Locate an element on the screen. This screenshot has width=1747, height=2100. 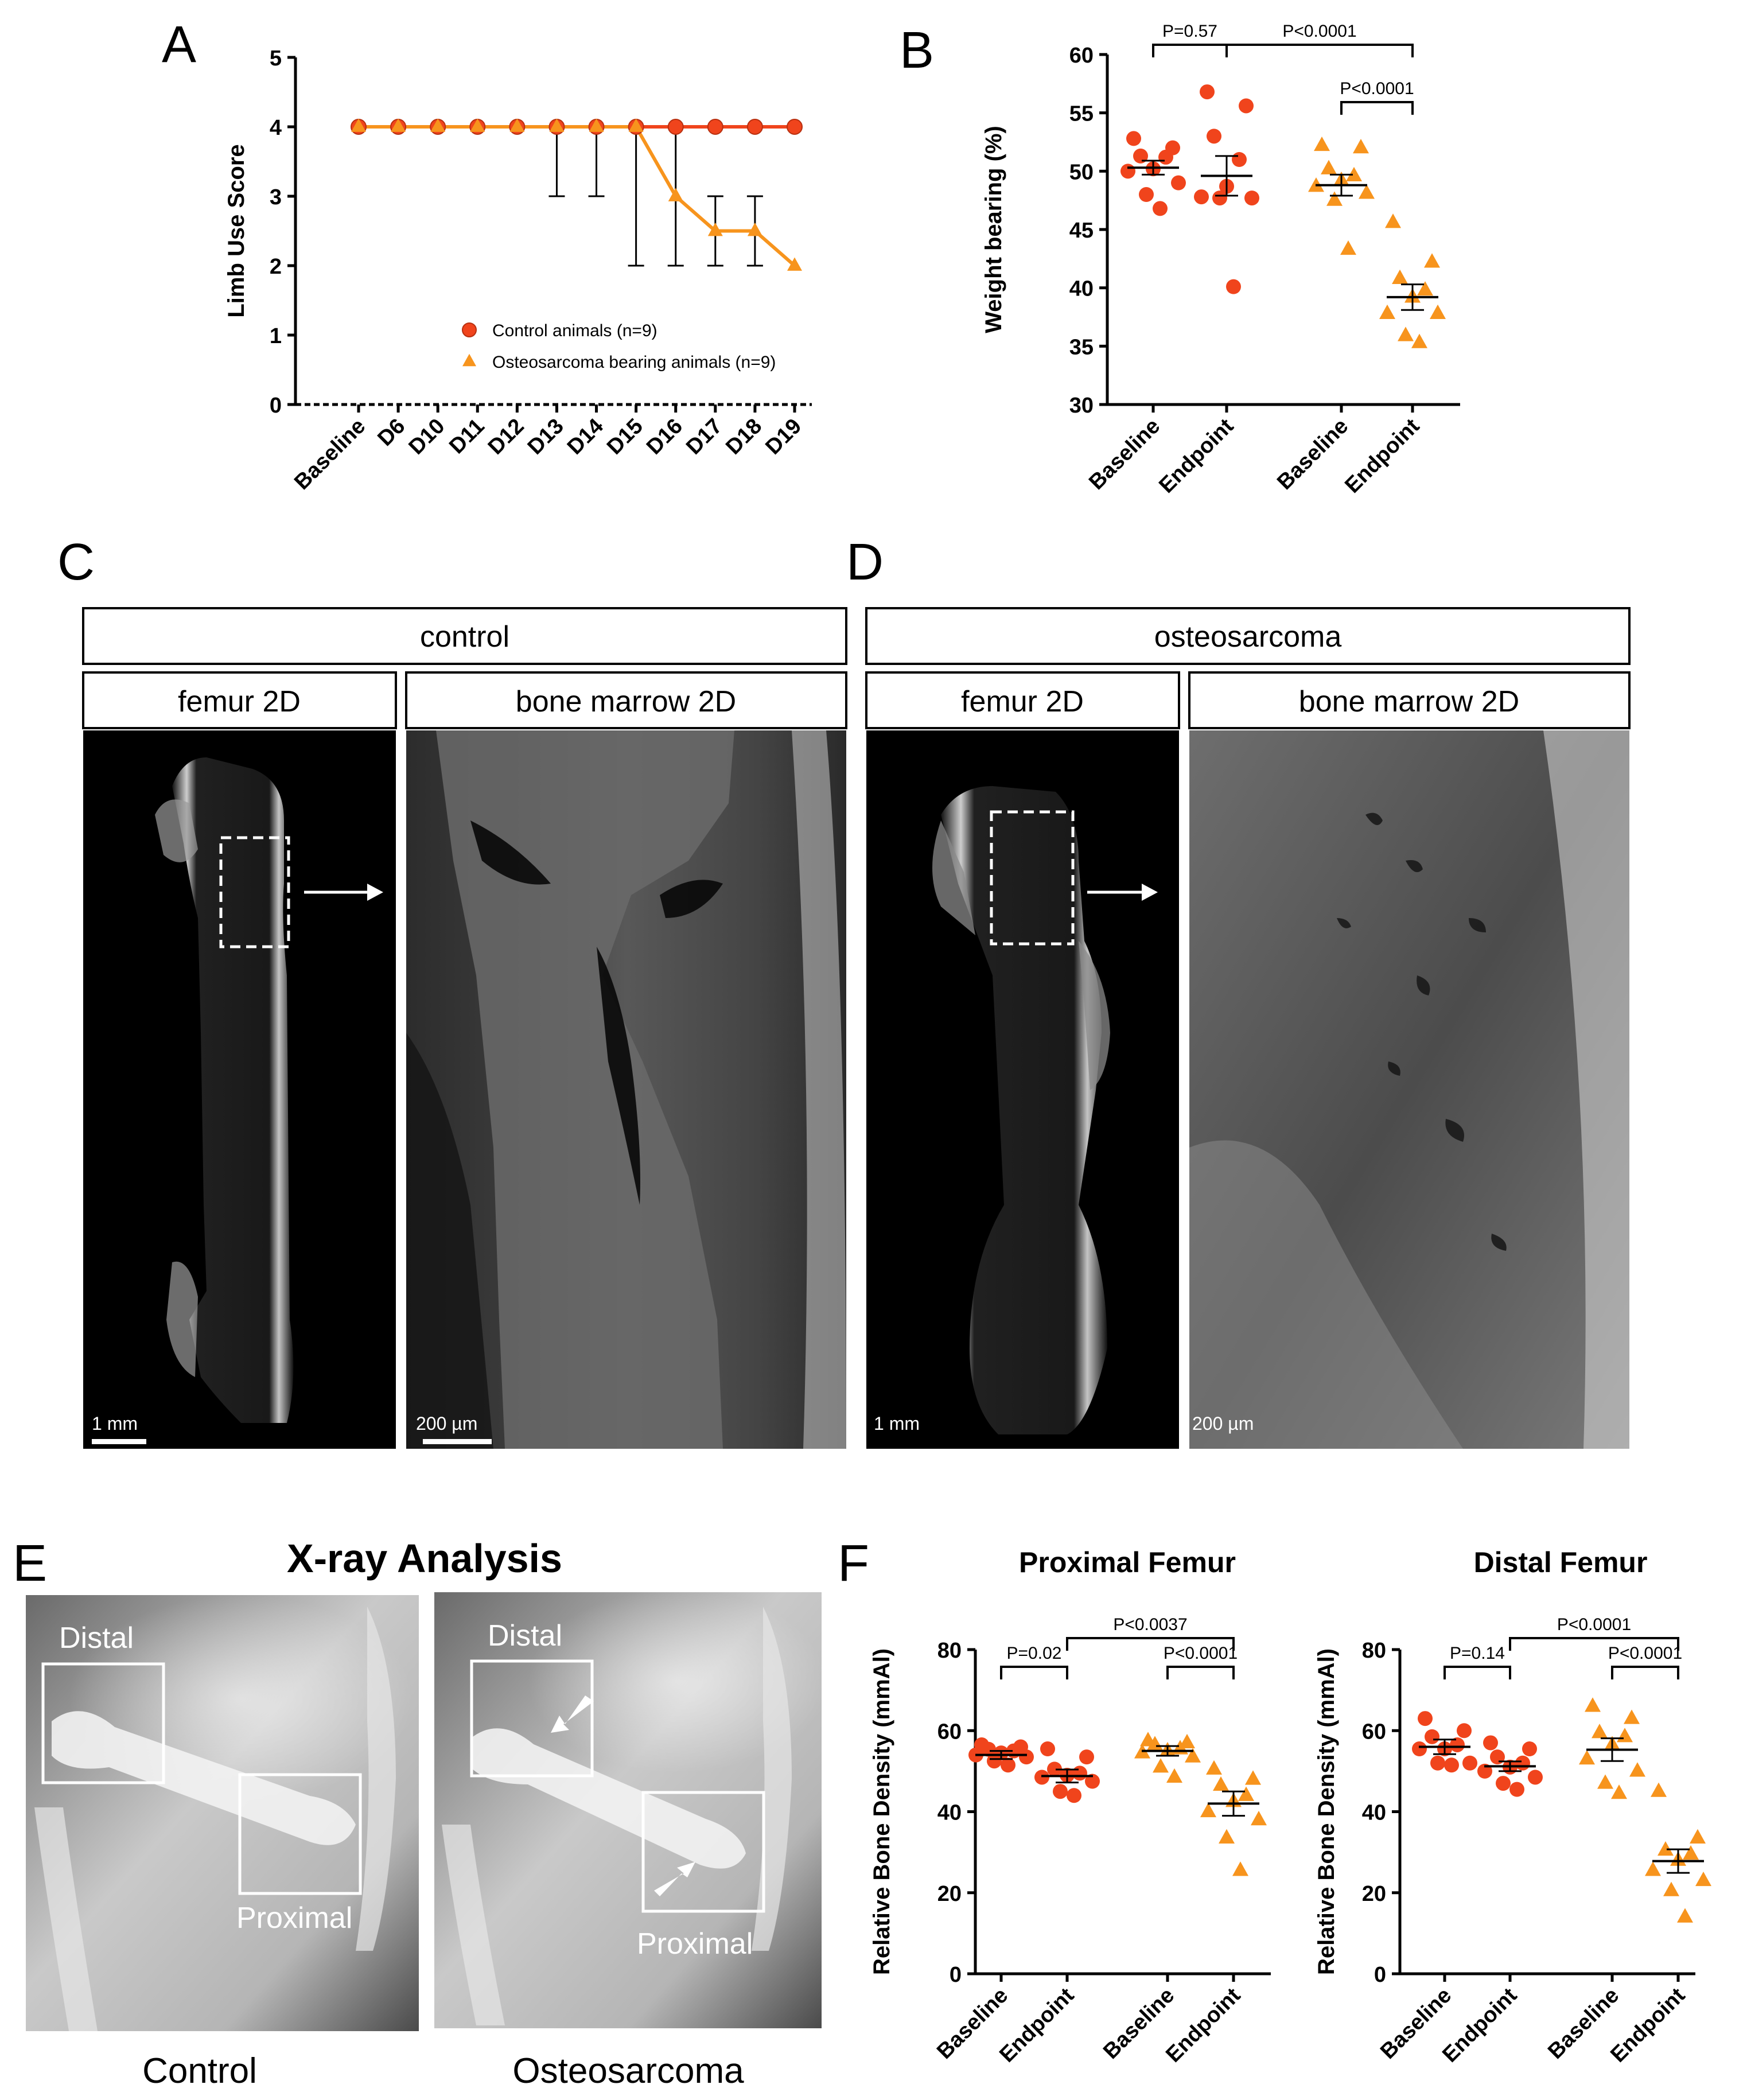
header-box-control is located at coordinates (464, 636).